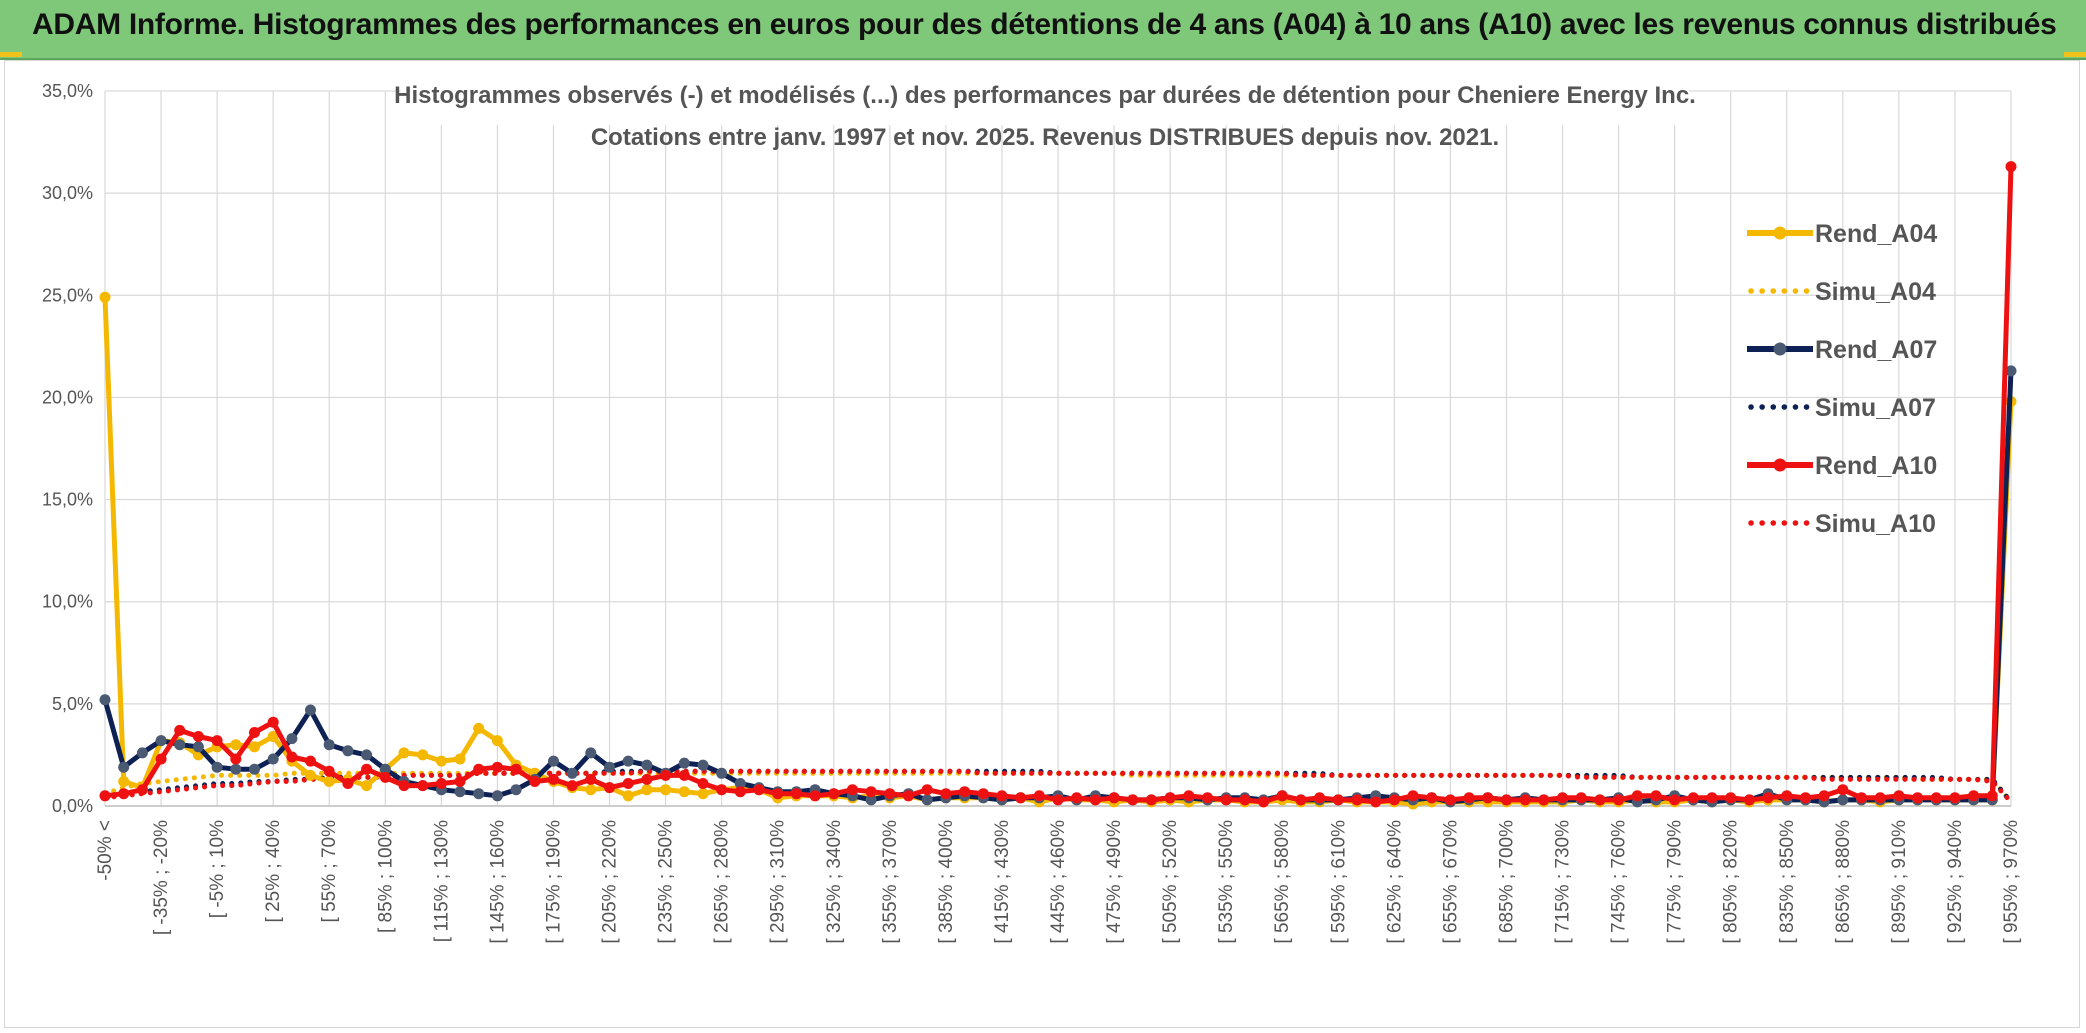 The height and width of the screenshot is (1033, 2086). I want to click on x-tick-label: [ 805% ; 820%, so click(1731, 882).